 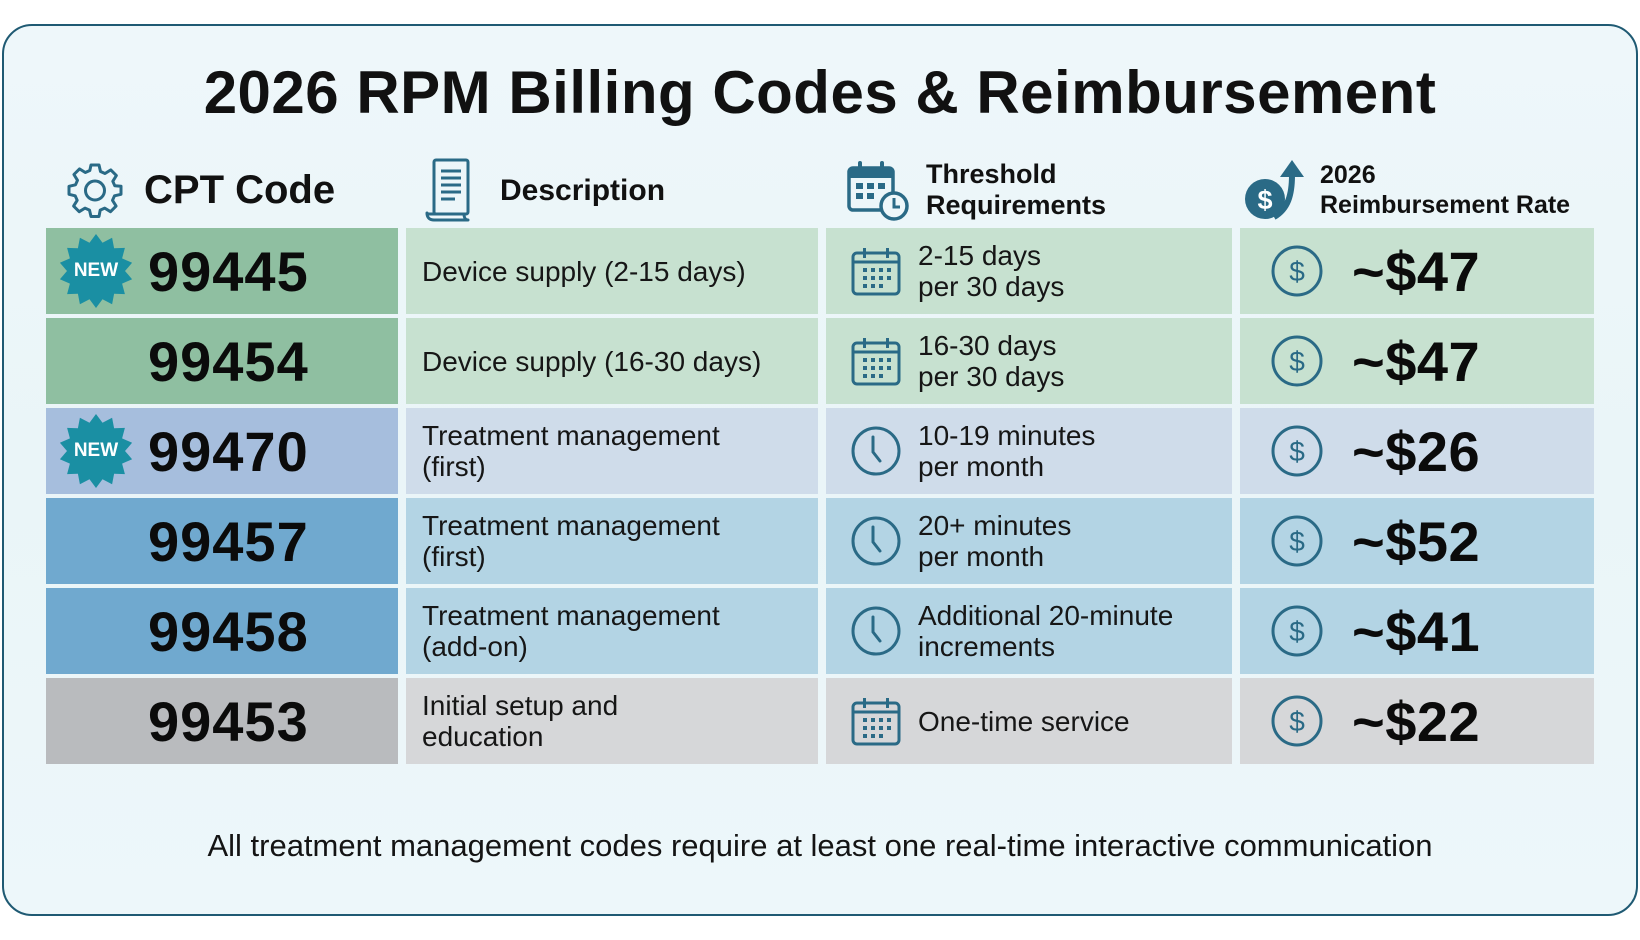 I want to click on rate-cell: $ ~$22, so click(x=1417, y=721).